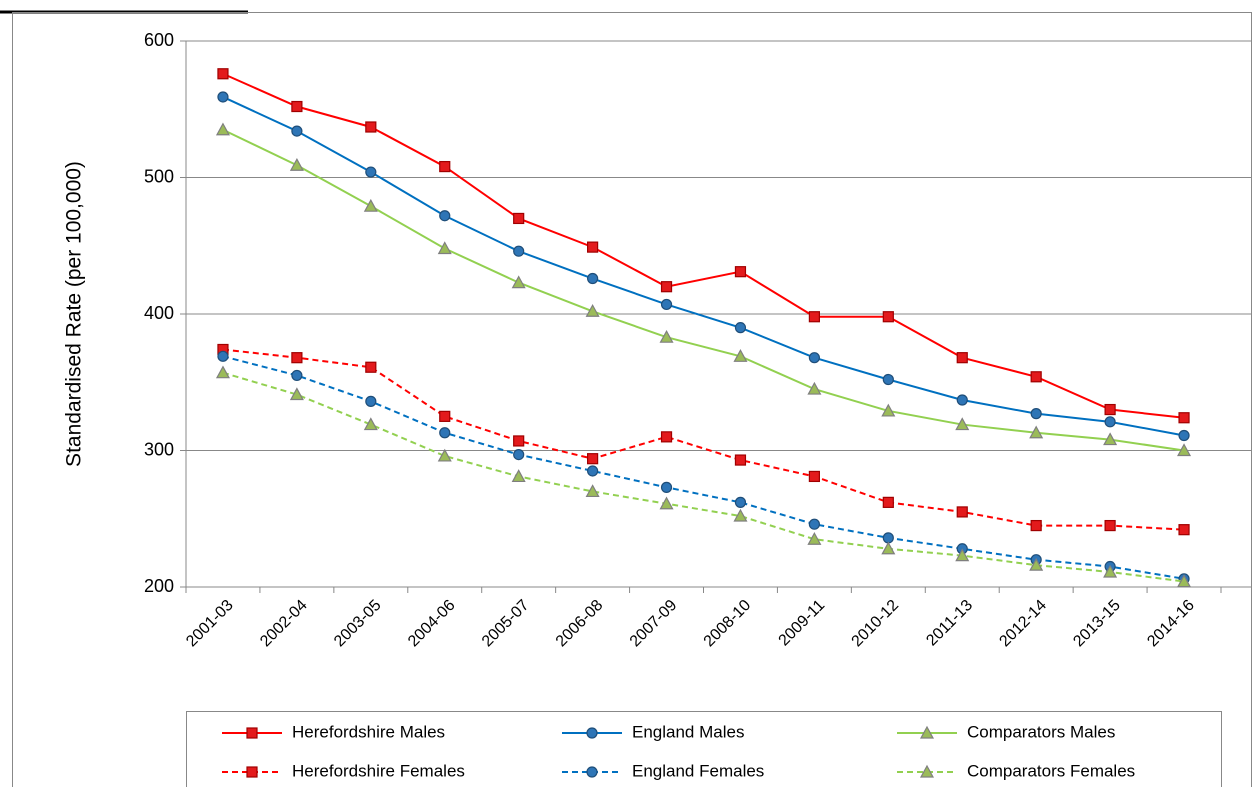 Image resolution: width=1257 pixels, height=792 pixels. What do you see at coordinates (1041, 731) in the screenshot?
I see `legend-label: Comparators Males` at bounding box center [1041, 731].